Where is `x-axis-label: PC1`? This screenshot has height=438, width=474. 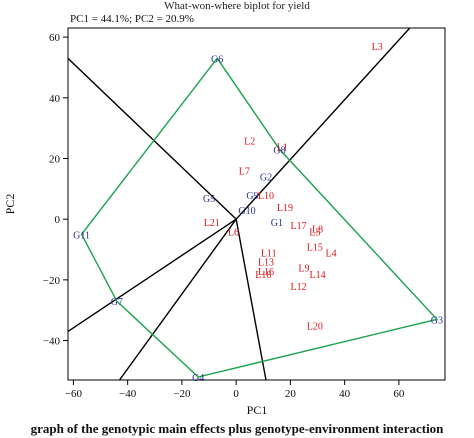
x-axis-label: PC1 is located at coordinates (257, 410).